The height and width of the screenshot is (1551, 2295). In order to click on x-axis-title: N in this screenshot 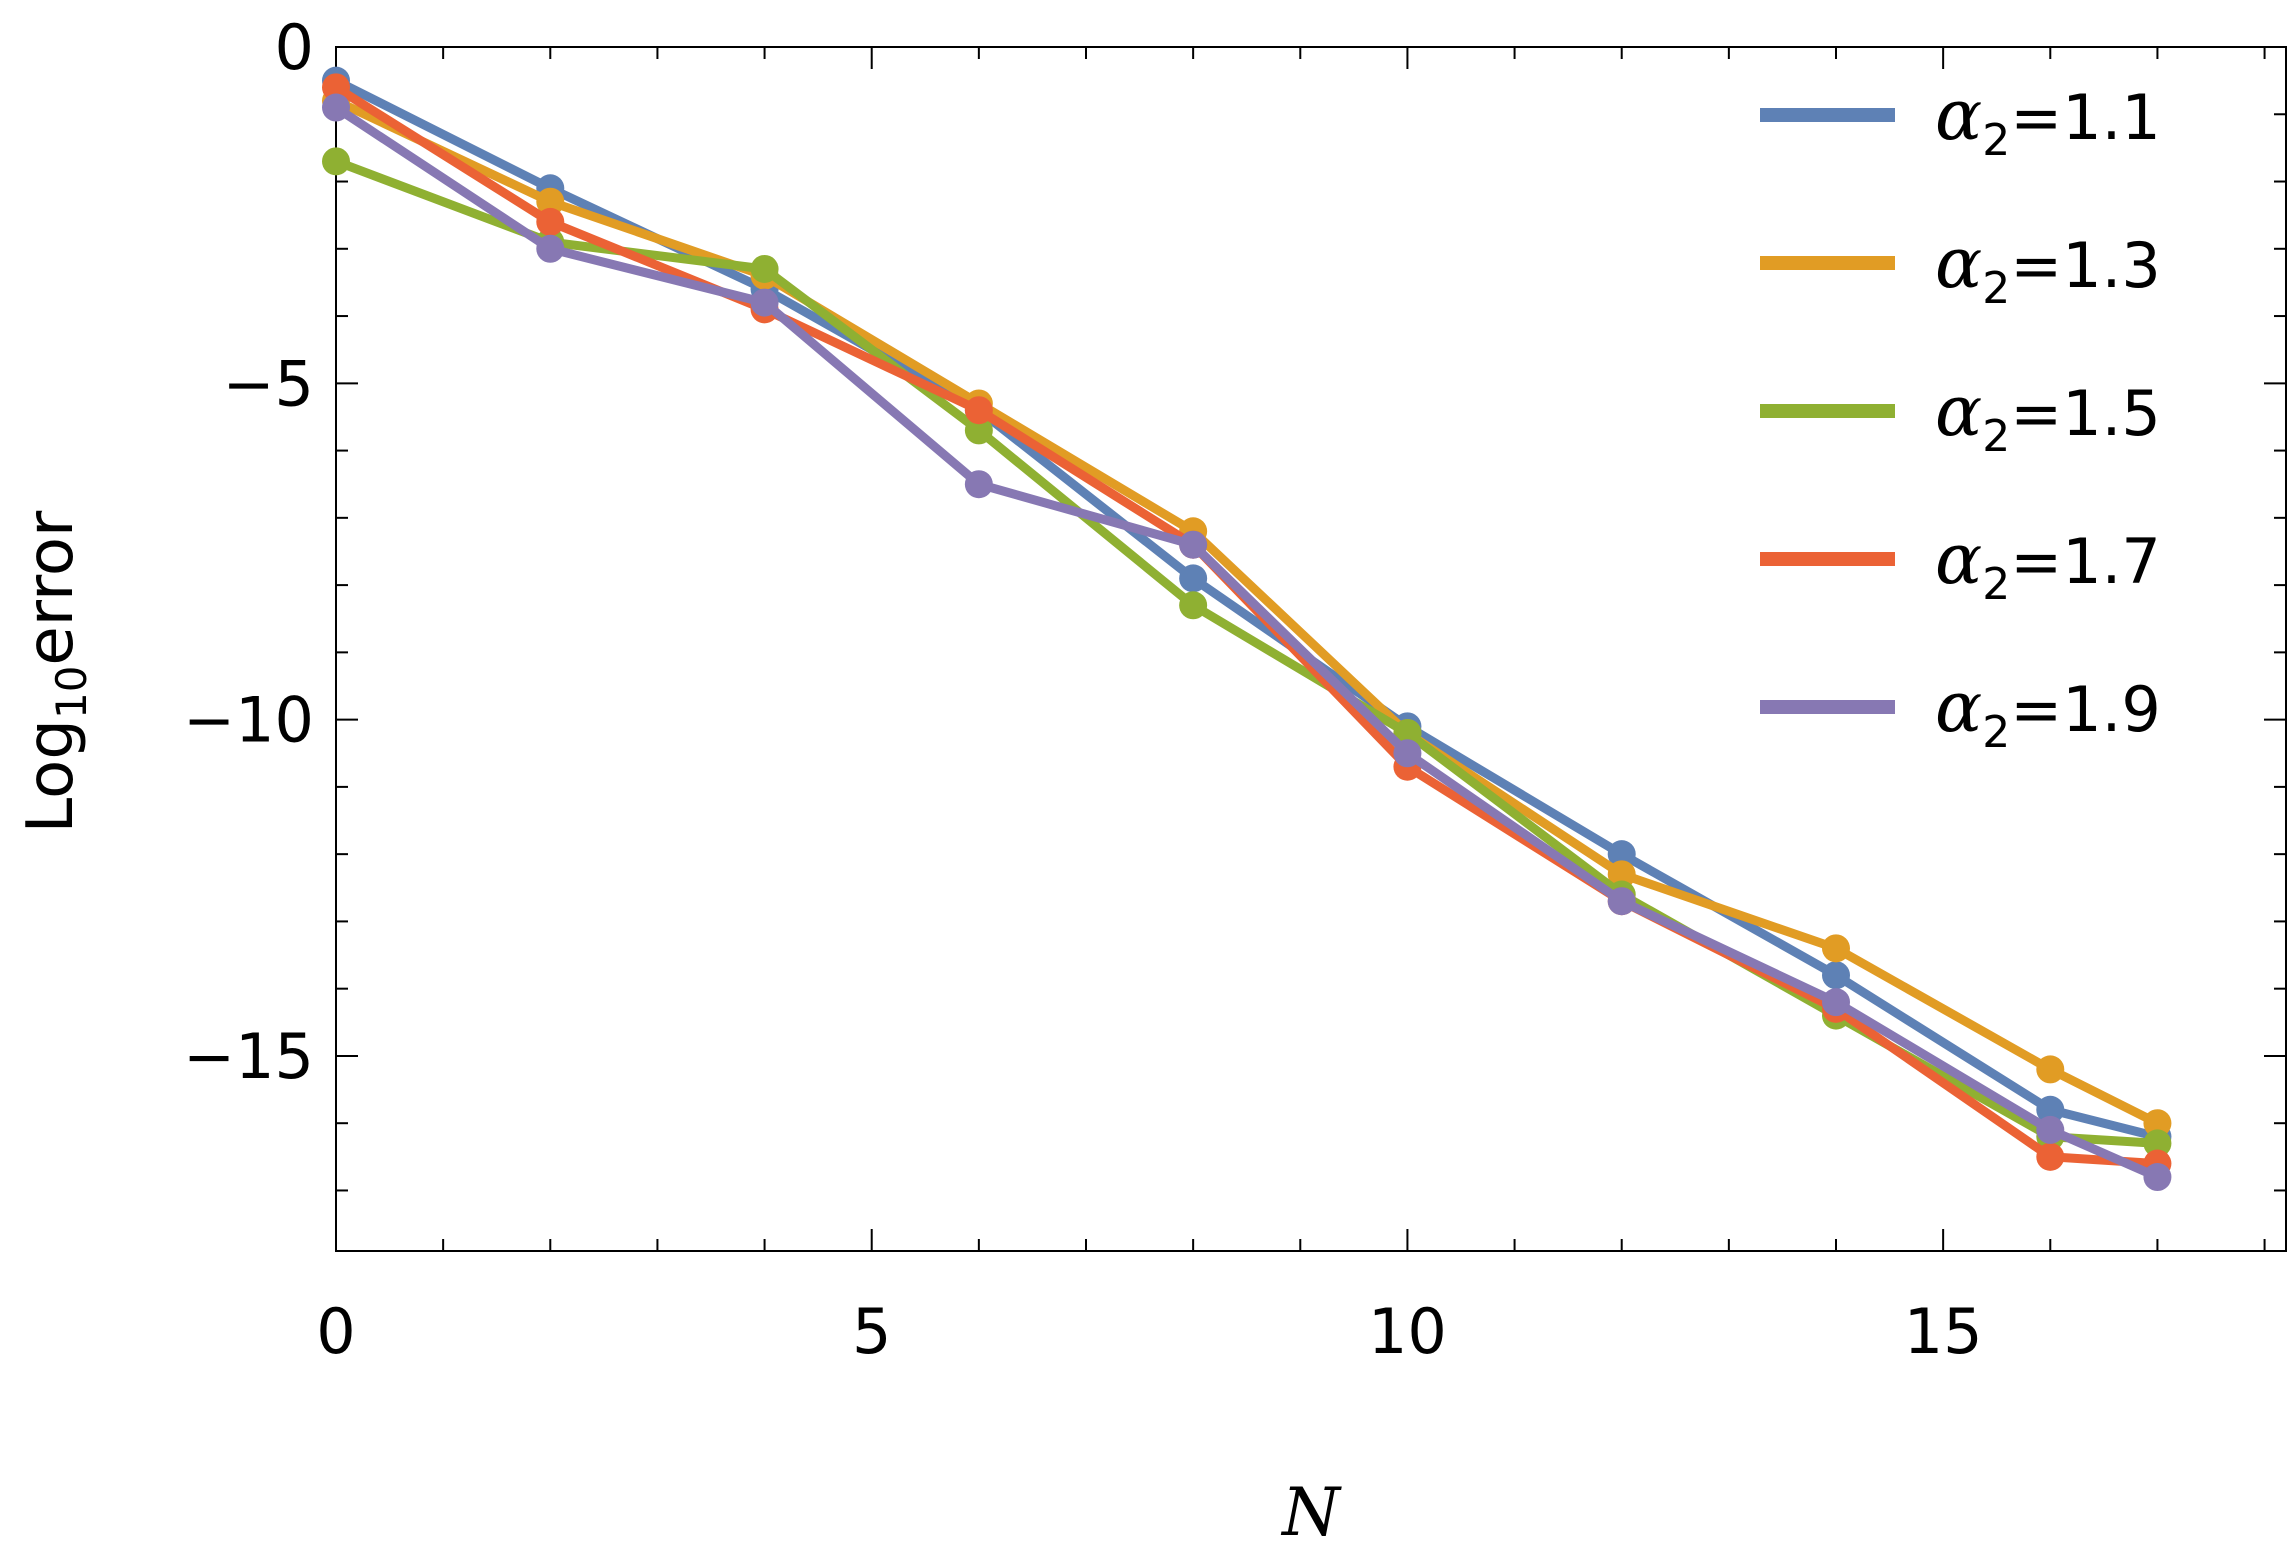, I will do `click(1311, 1512)`.